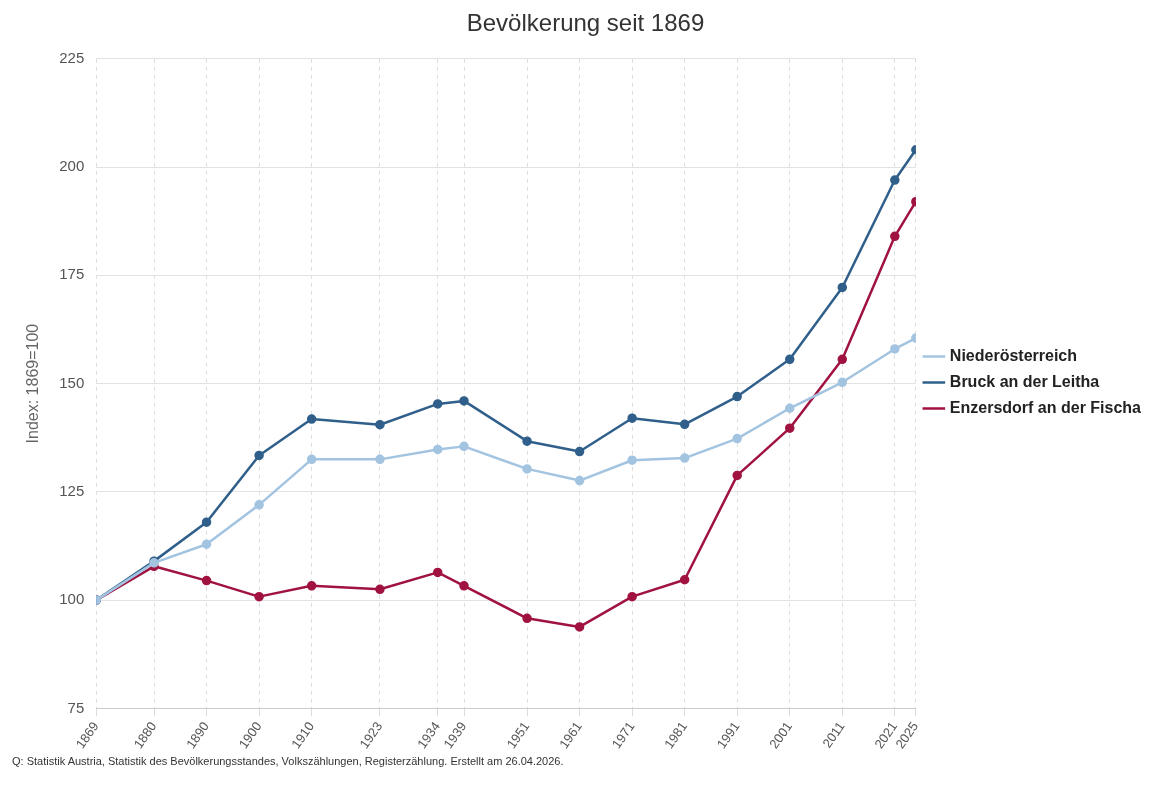  What do you see at coordinates (72, 274) in the screenshot?
I see `y-tick-label: 175` at bounding box center [72, 274].